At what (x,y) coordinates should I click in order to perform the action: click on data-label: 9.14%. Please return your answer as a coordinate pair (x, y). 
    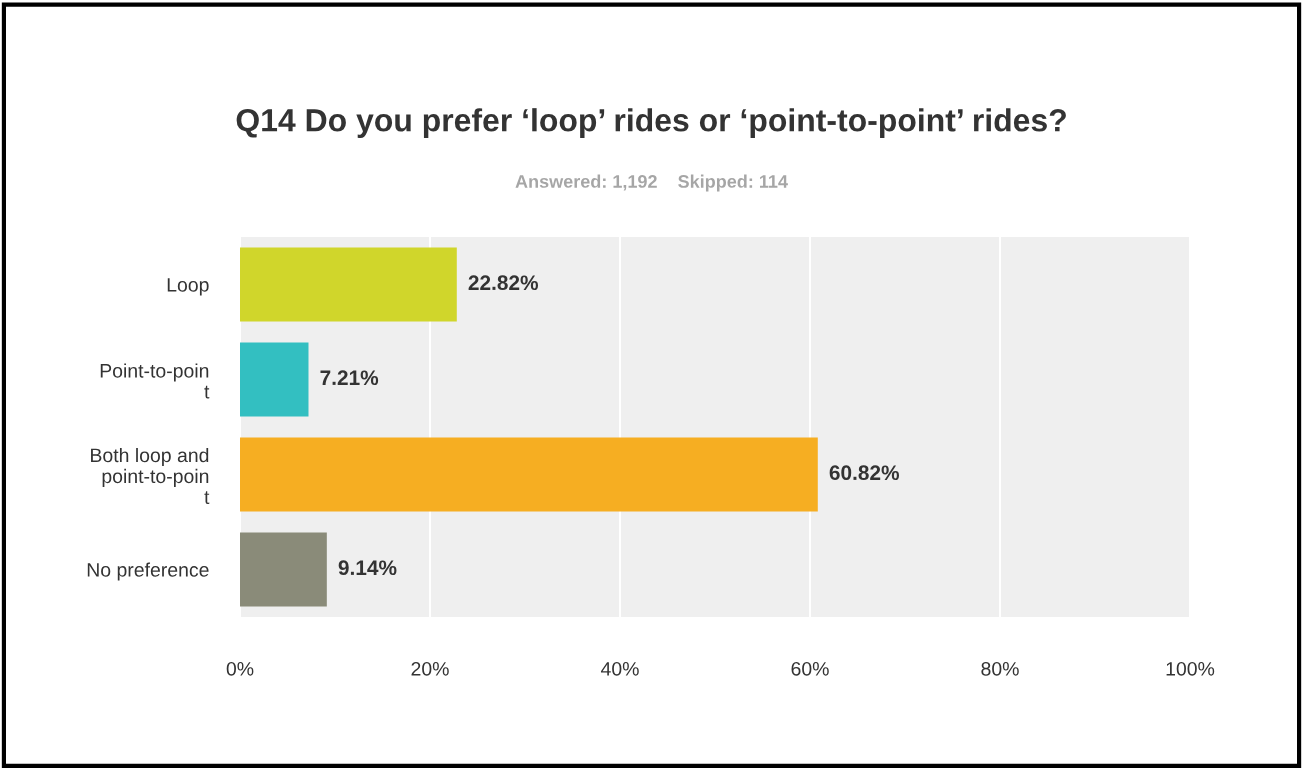
    Looking at the image, I should click on (367, 568).